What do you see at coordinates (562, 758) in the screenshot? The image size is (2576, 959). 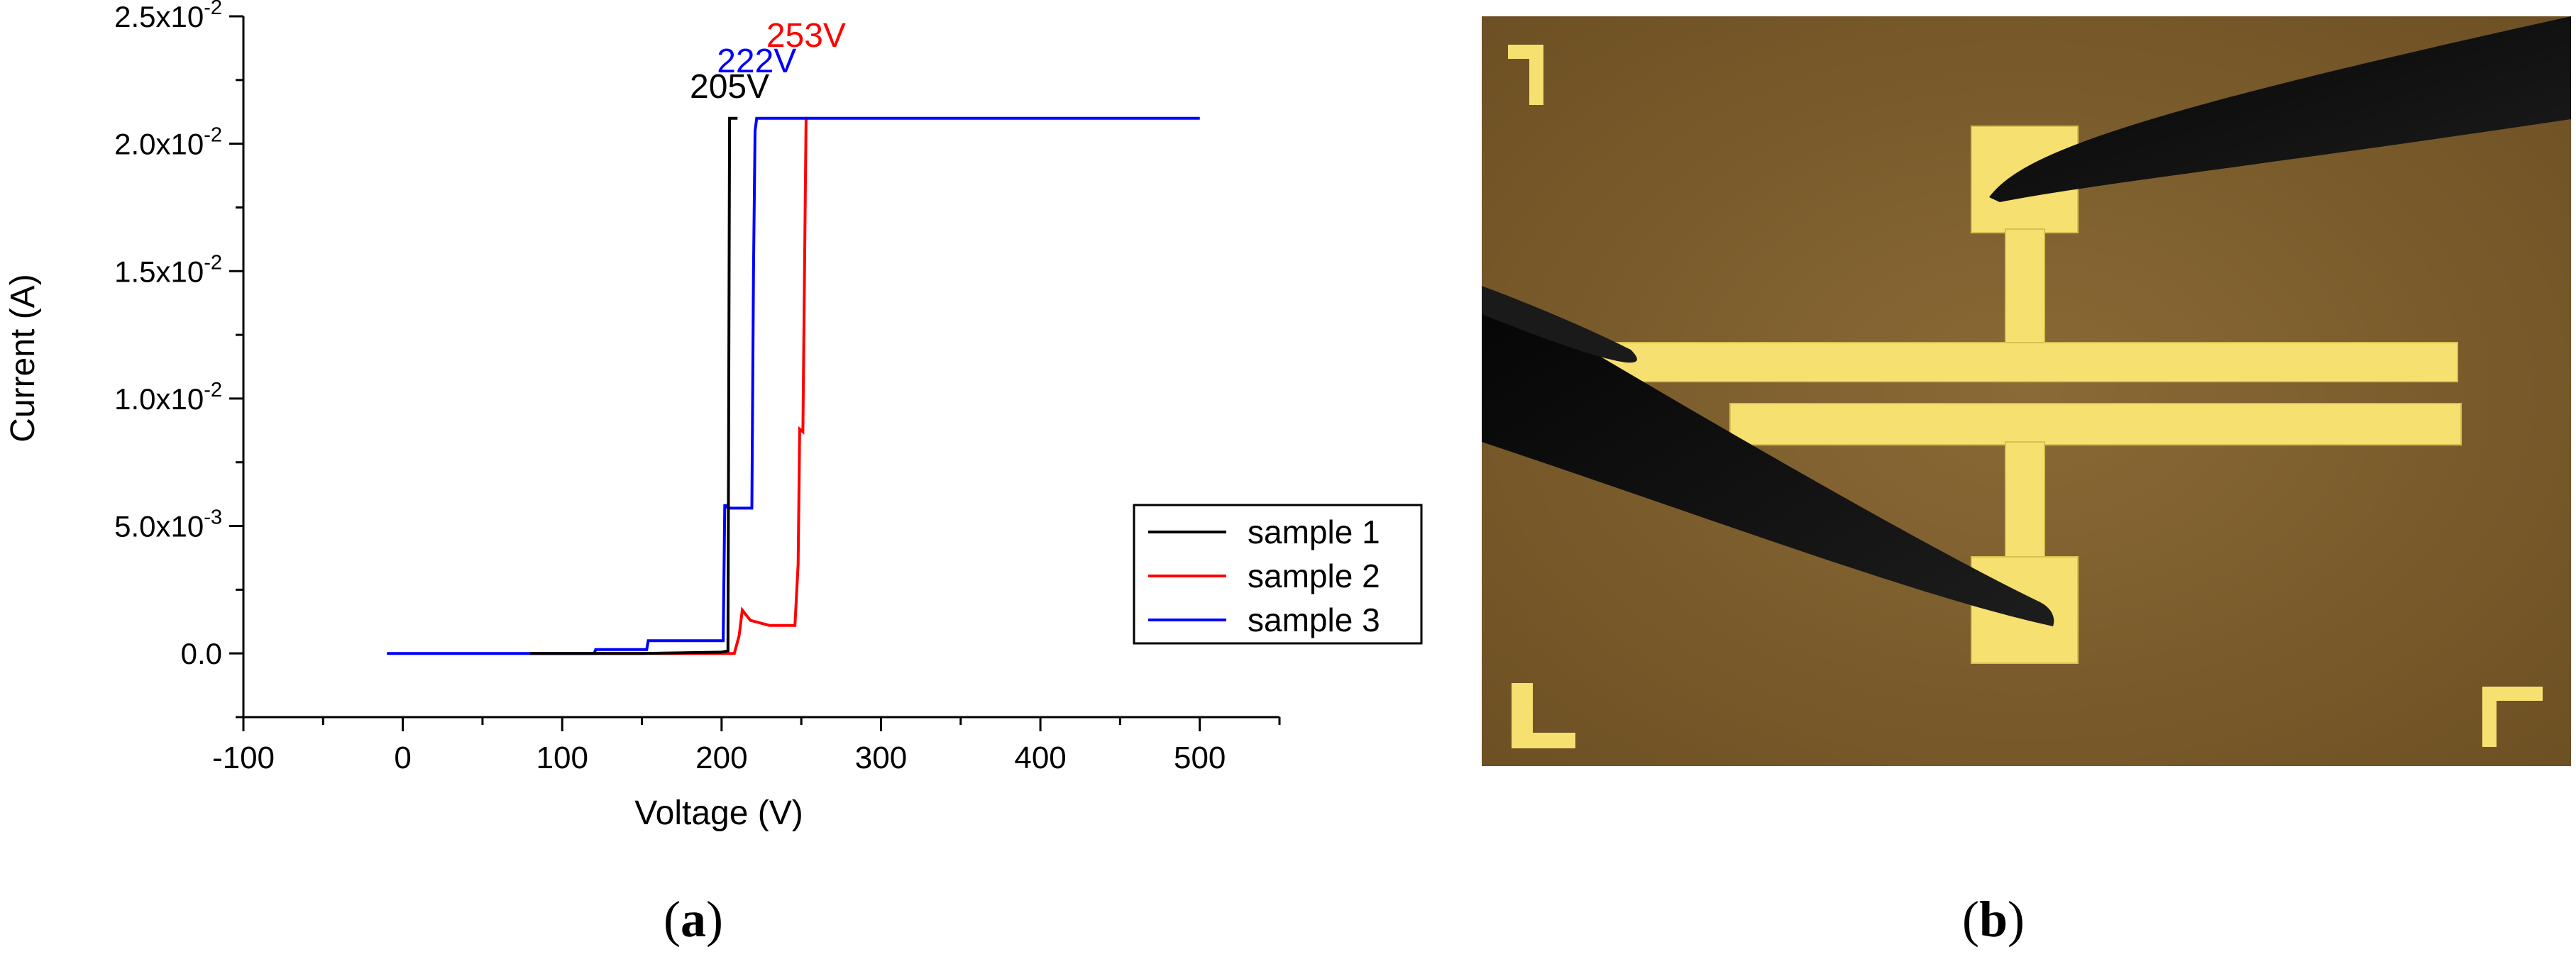 I see `x-tick-label: 100` at bounding box center [562, 758].